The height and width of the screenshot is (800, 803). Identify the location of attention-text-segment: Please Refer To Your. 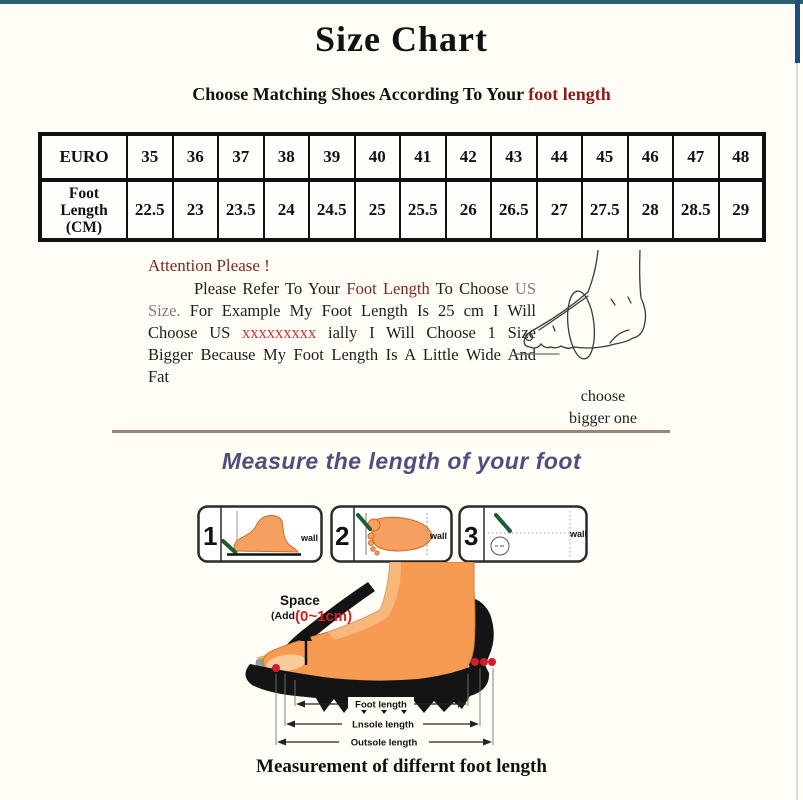
(270, 288).